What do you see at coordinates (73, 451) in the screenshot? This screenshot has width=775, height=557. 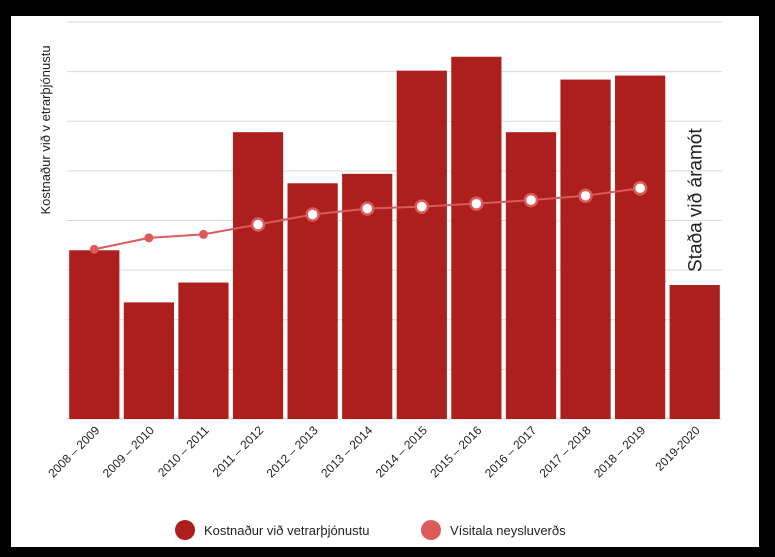 I see `x-tick-label: 2008 – 2009` at bounding box center [73, 451].